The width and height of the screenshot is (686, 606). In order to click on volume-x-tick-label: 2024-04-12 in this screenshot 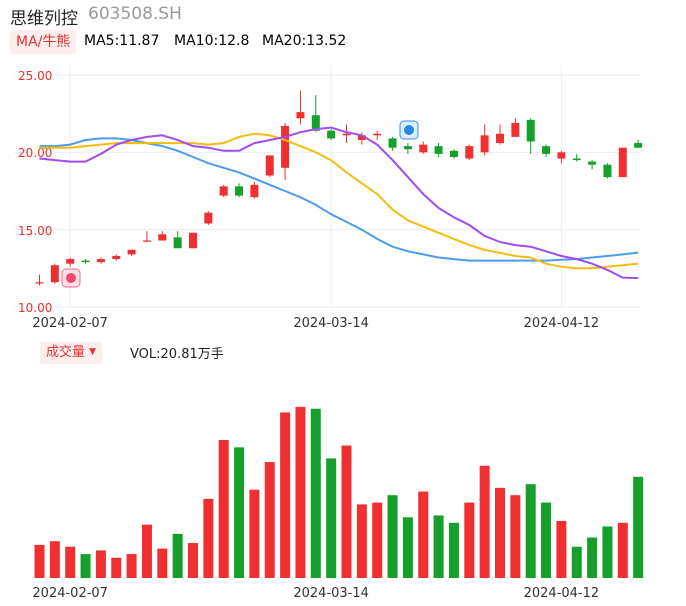, I will do `click(562, 593)`.